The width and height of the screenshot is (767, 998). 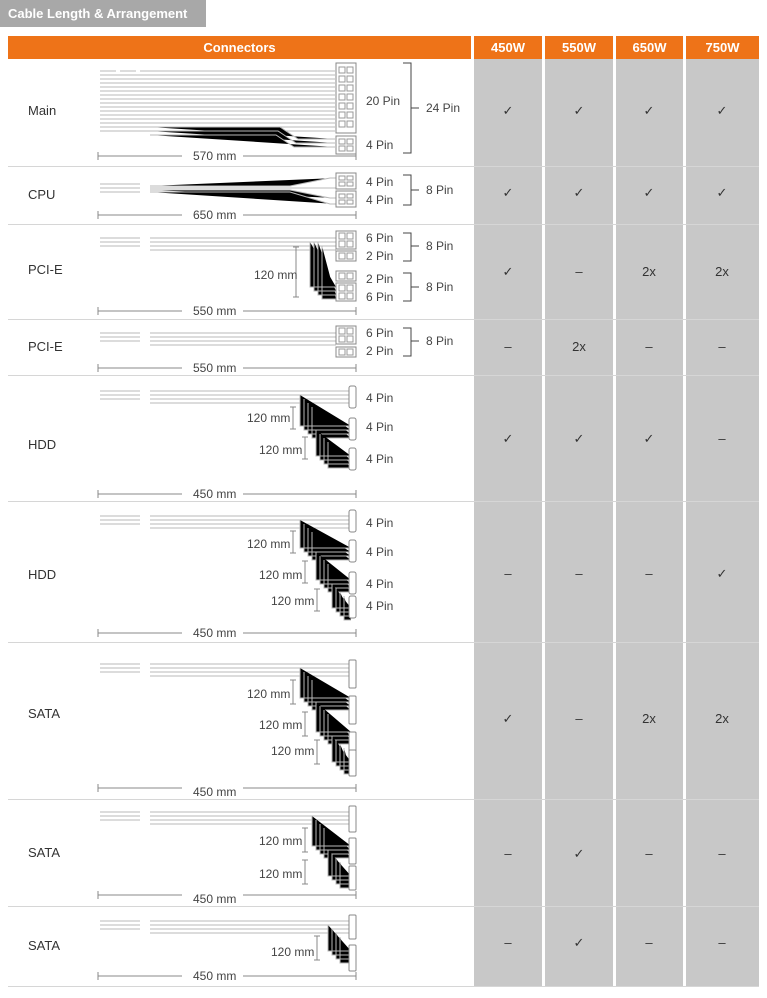 I want to click on value-550w: 2x, so click(x=579, y=346).